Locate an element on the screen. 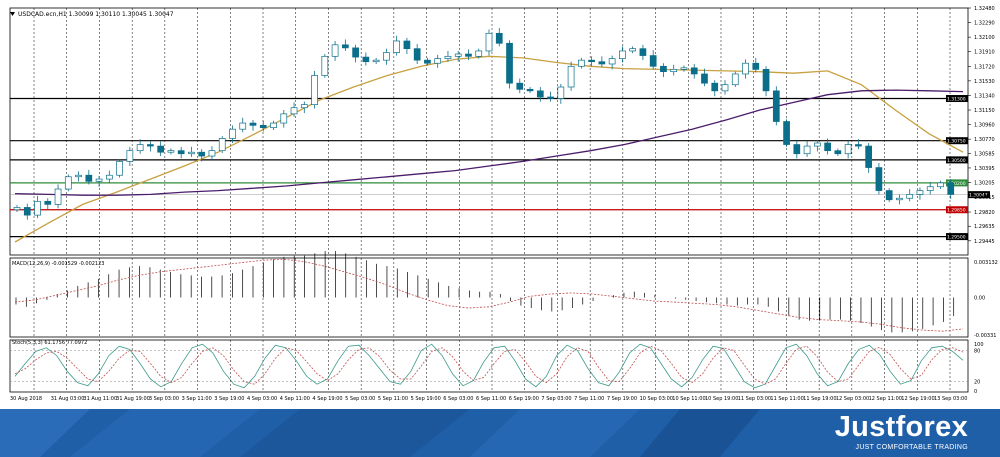 Image resolution: width=1000 pixels, height=457 pixels. time-label: 4 Sep 19:00 is located at coordinates (327, 399).